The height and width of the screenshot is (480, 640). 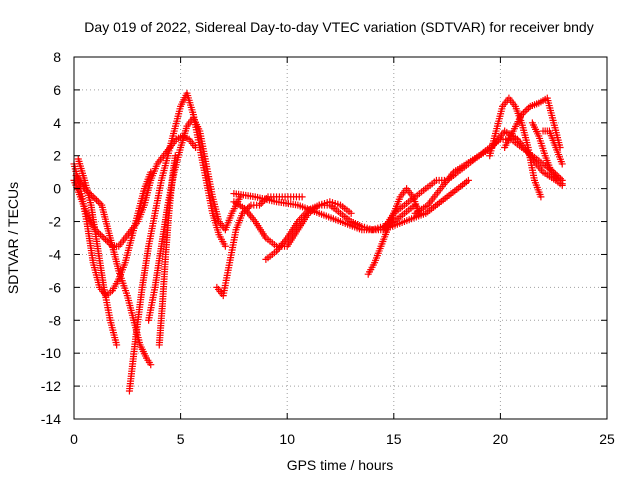 I want to click on y-tick-label: -4, so click(x=55, y=254).